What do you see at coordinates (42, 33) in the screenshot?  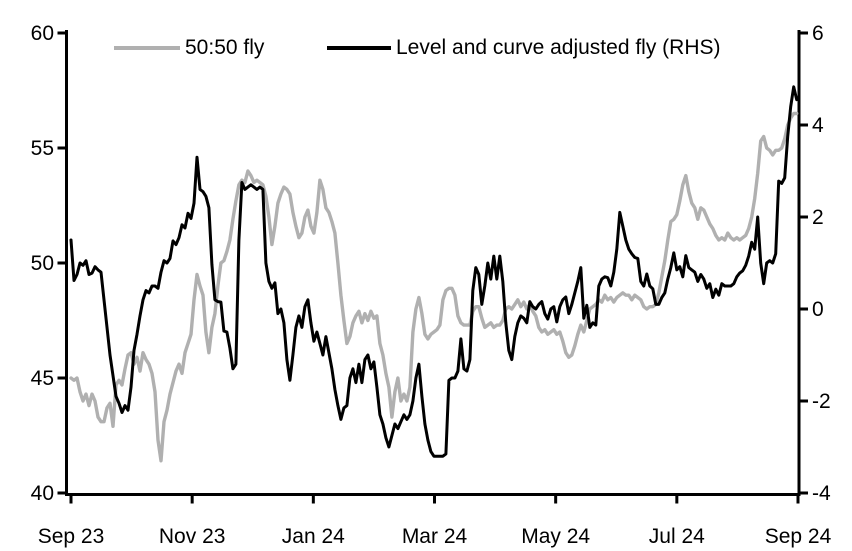 I see `y-axis-left-tick-label: 60` at bounding box center [42, 33].